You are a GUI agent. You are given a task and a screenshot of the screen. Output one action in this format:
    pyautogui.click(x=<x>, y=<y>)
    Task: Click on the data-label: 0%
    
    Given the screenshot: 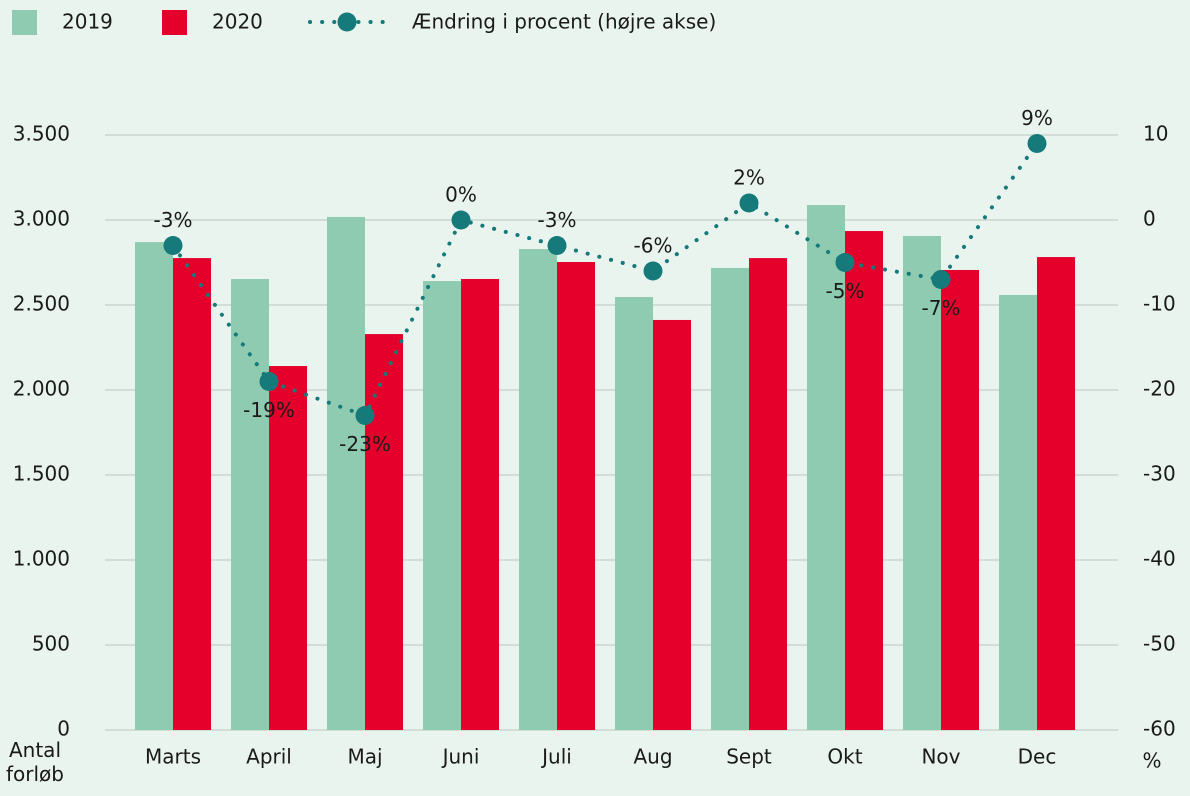 What is the action you would take?
    pyautogui.click(x=461, y=195)
    